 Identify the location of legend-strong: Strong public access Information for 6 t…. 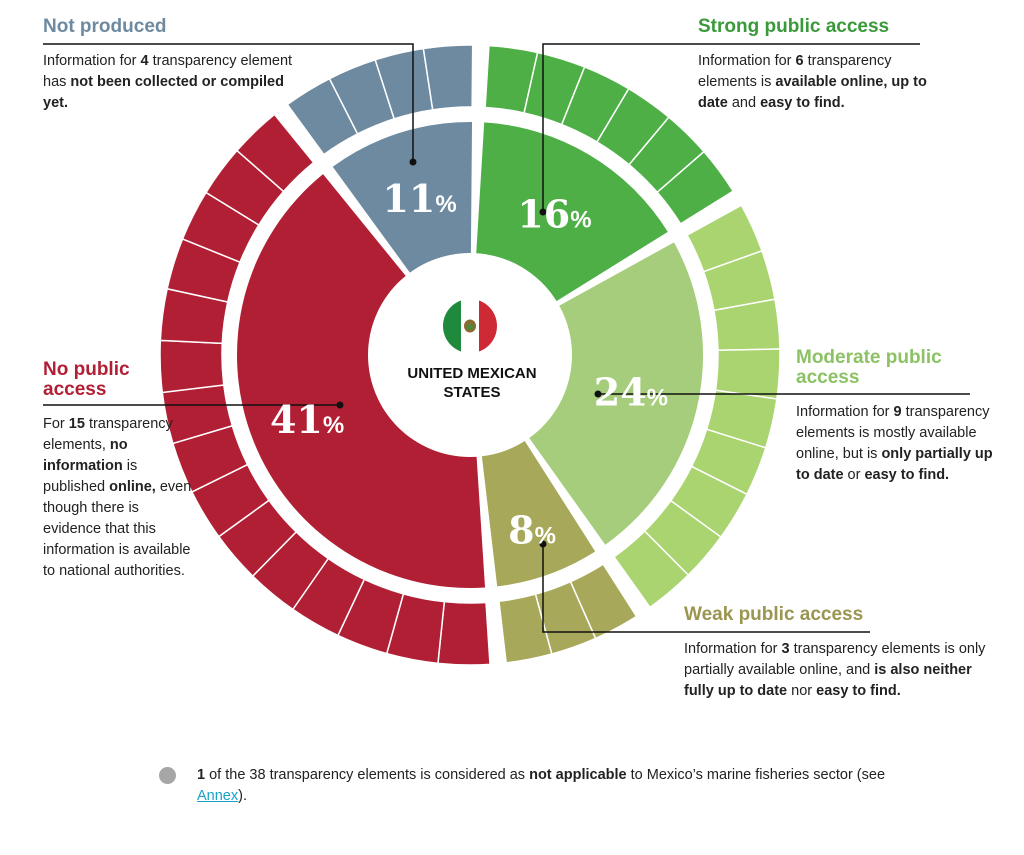
(848, 65).